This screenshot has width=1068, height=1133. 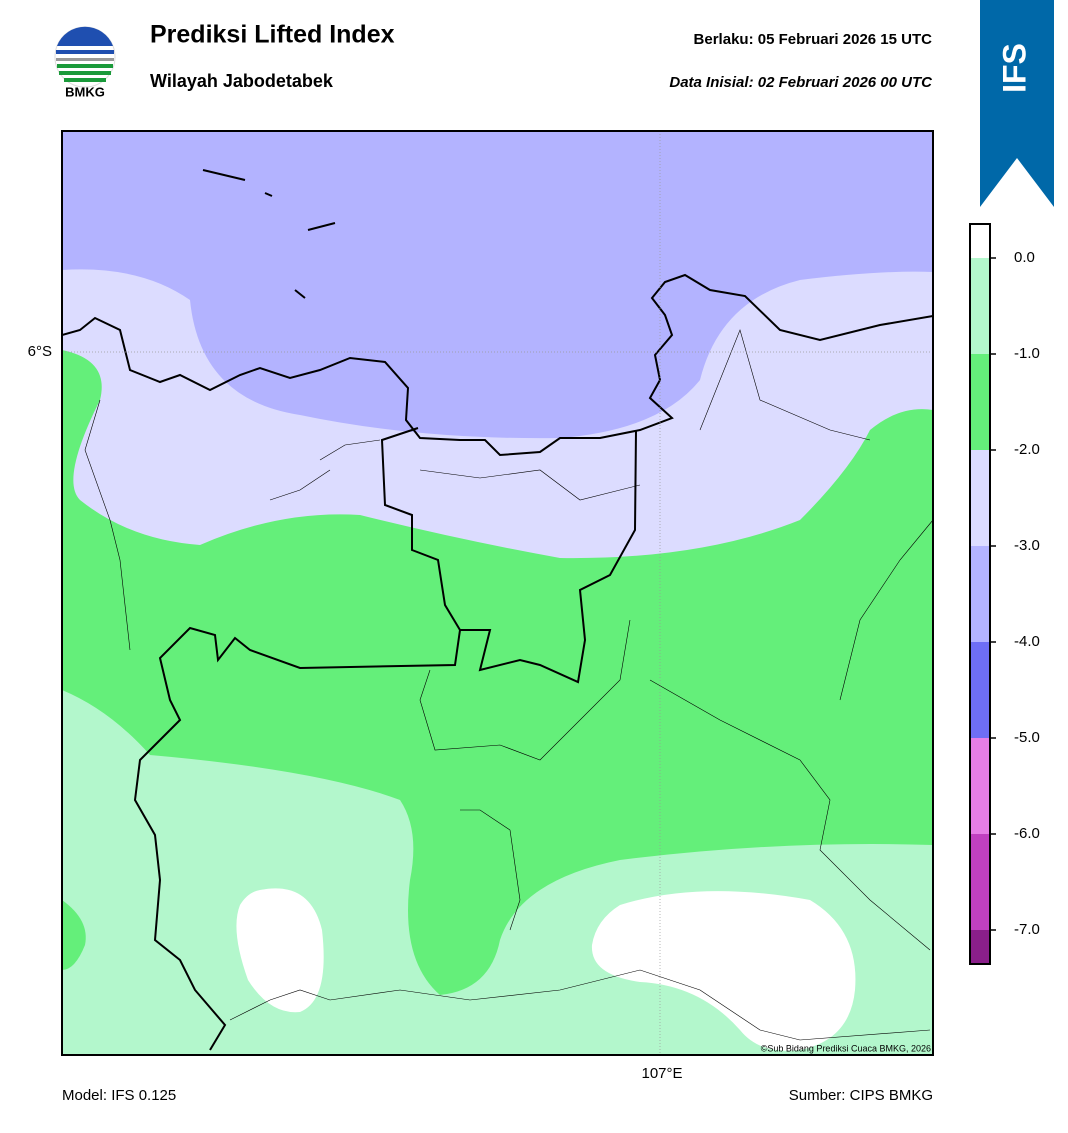 What do you see at coordinates (242, 81) in the screenshot?
I see `subtitle: Wilayah Jabodetabek` at bounding box center [242, 81].